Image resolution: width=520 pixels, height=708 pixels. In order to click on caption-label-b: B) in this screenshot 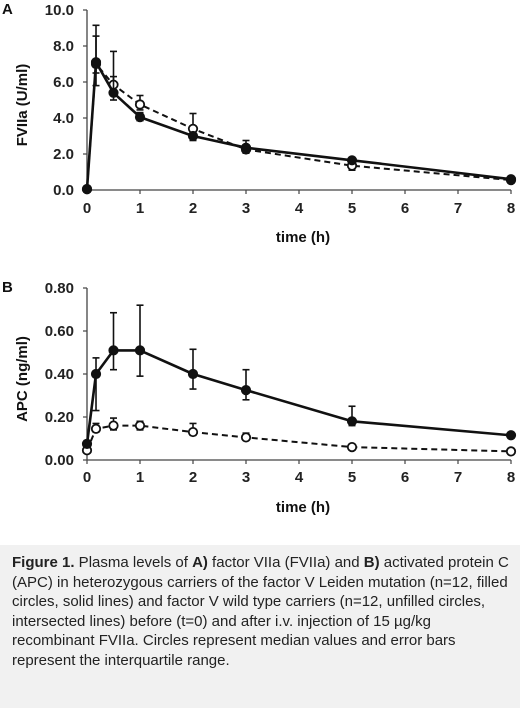, I will do `click(371, 562)`.